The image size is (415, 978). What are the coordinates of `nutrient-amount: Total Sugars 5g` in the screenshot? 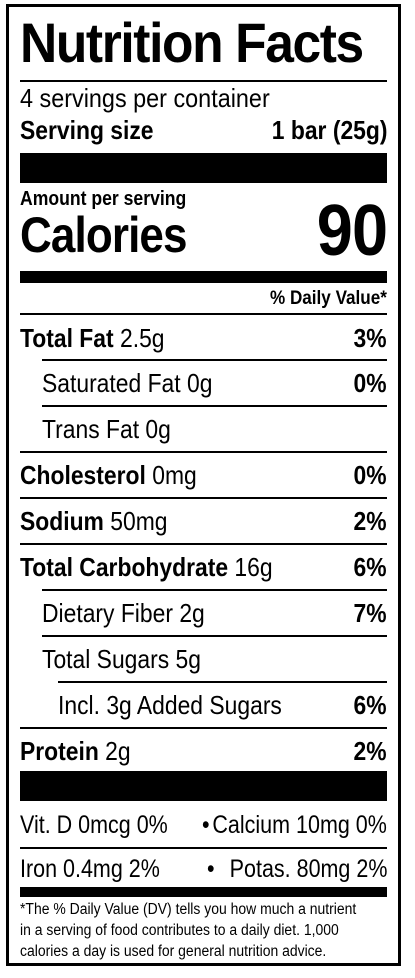 It's located at (121, 659).